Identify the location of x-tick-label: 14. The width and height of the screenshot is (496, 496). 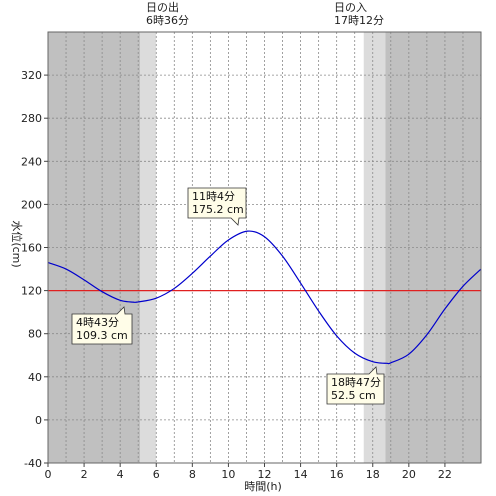
(301, 474).